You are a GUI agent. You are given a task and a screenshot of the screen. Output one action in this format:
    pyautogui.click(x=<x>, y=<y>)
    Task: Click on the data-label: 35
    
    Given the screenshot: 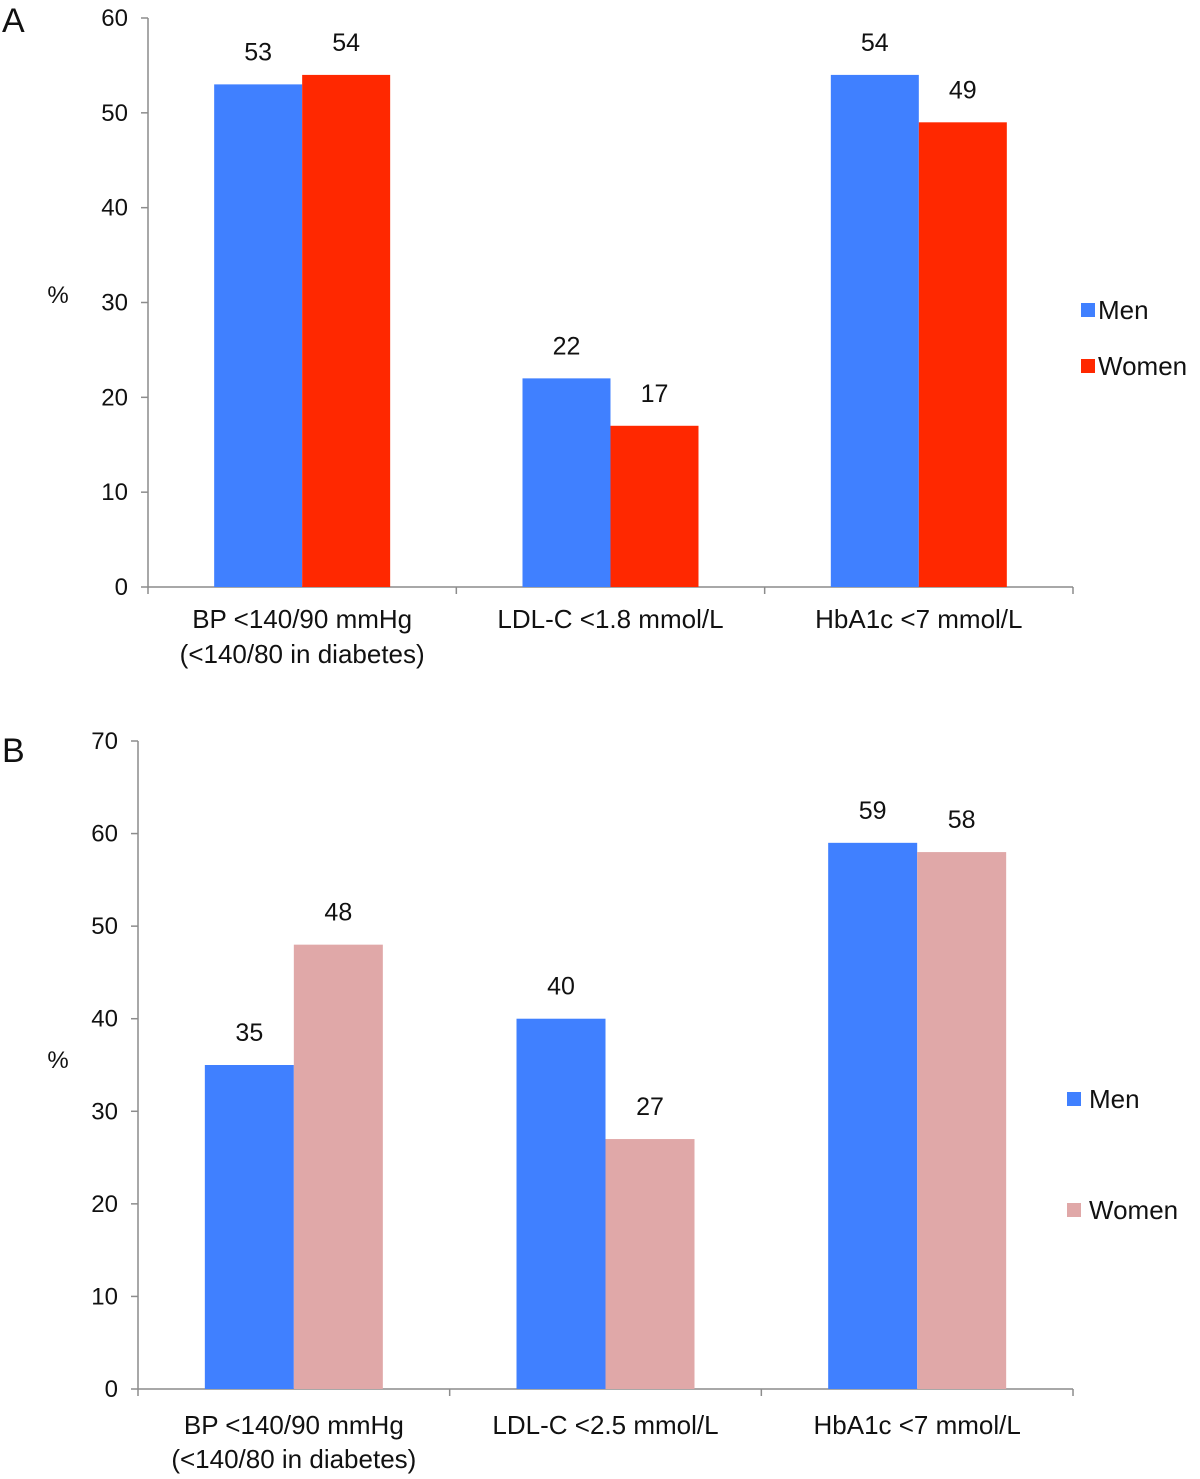 What is the action you would take?
    pyautogui.click(x=249, y=1033)
    